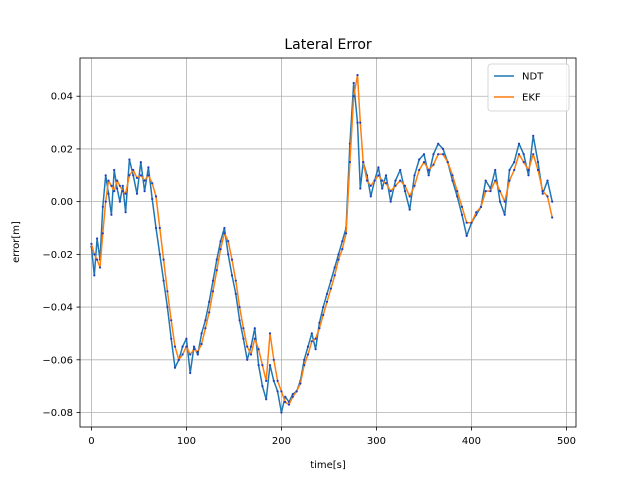  Describe the element at coordinates (566, 441) in the screenshot. I see `x-tick-label: 500` at that location.